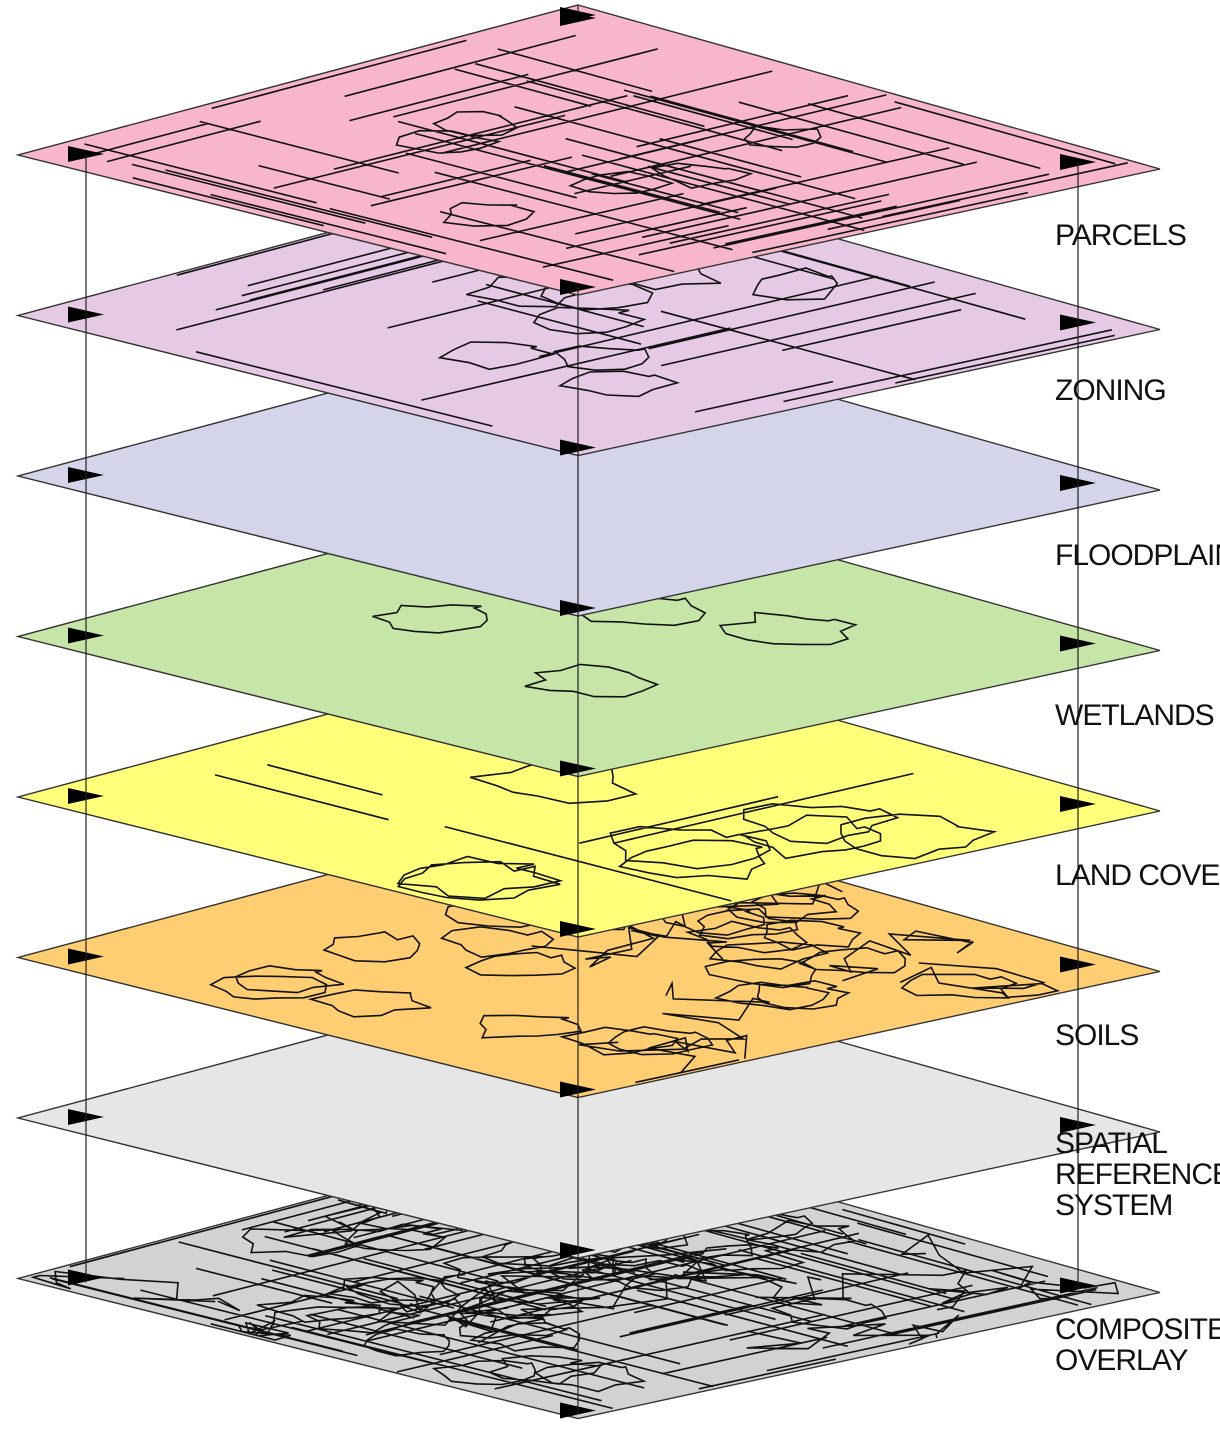  I want to click on label-line: SYSTEM, so click(1113, 1205).